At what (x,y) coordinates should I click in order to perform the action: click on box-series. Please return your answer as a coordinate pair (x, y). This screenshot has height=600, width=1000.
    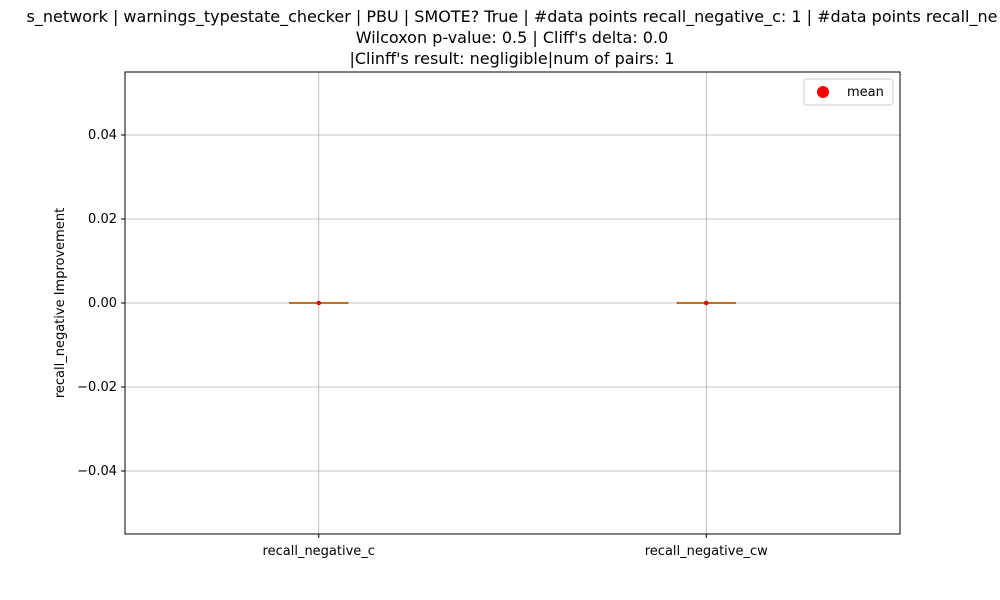
    Looking at the image, I should click on (512, 303).